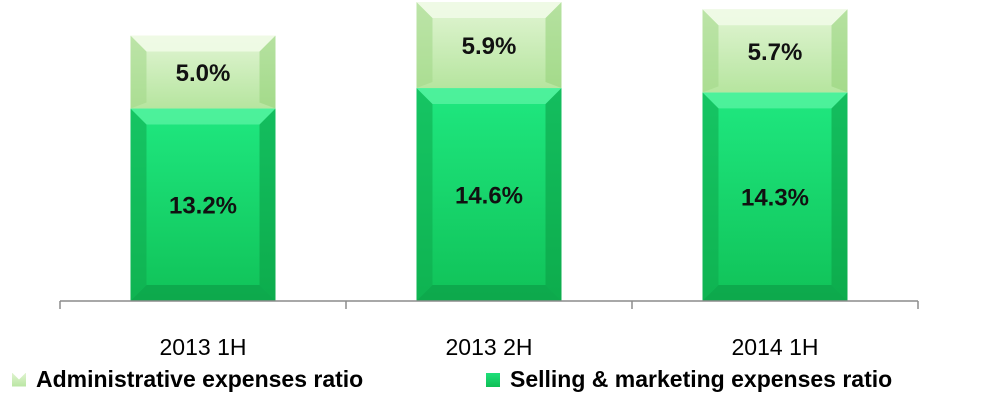 Image resolution: width=981 pixels, height=398 pixels. What do you see at coordinates (200, 379) in the screenshot?
I see `legend-label-administrative: Administrative expenses ratio` at bounding box center [200, 379].